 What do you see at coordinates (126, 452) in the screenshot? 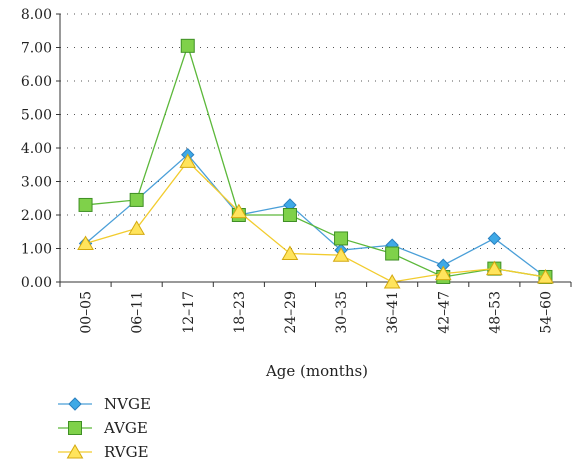
I see `legend-label: RVGE` at bounding box center [126, 452].